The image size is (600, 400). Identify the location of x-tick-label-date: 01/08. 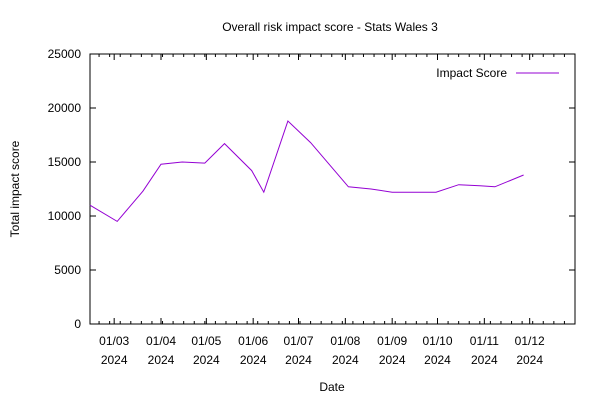
(345, 341).